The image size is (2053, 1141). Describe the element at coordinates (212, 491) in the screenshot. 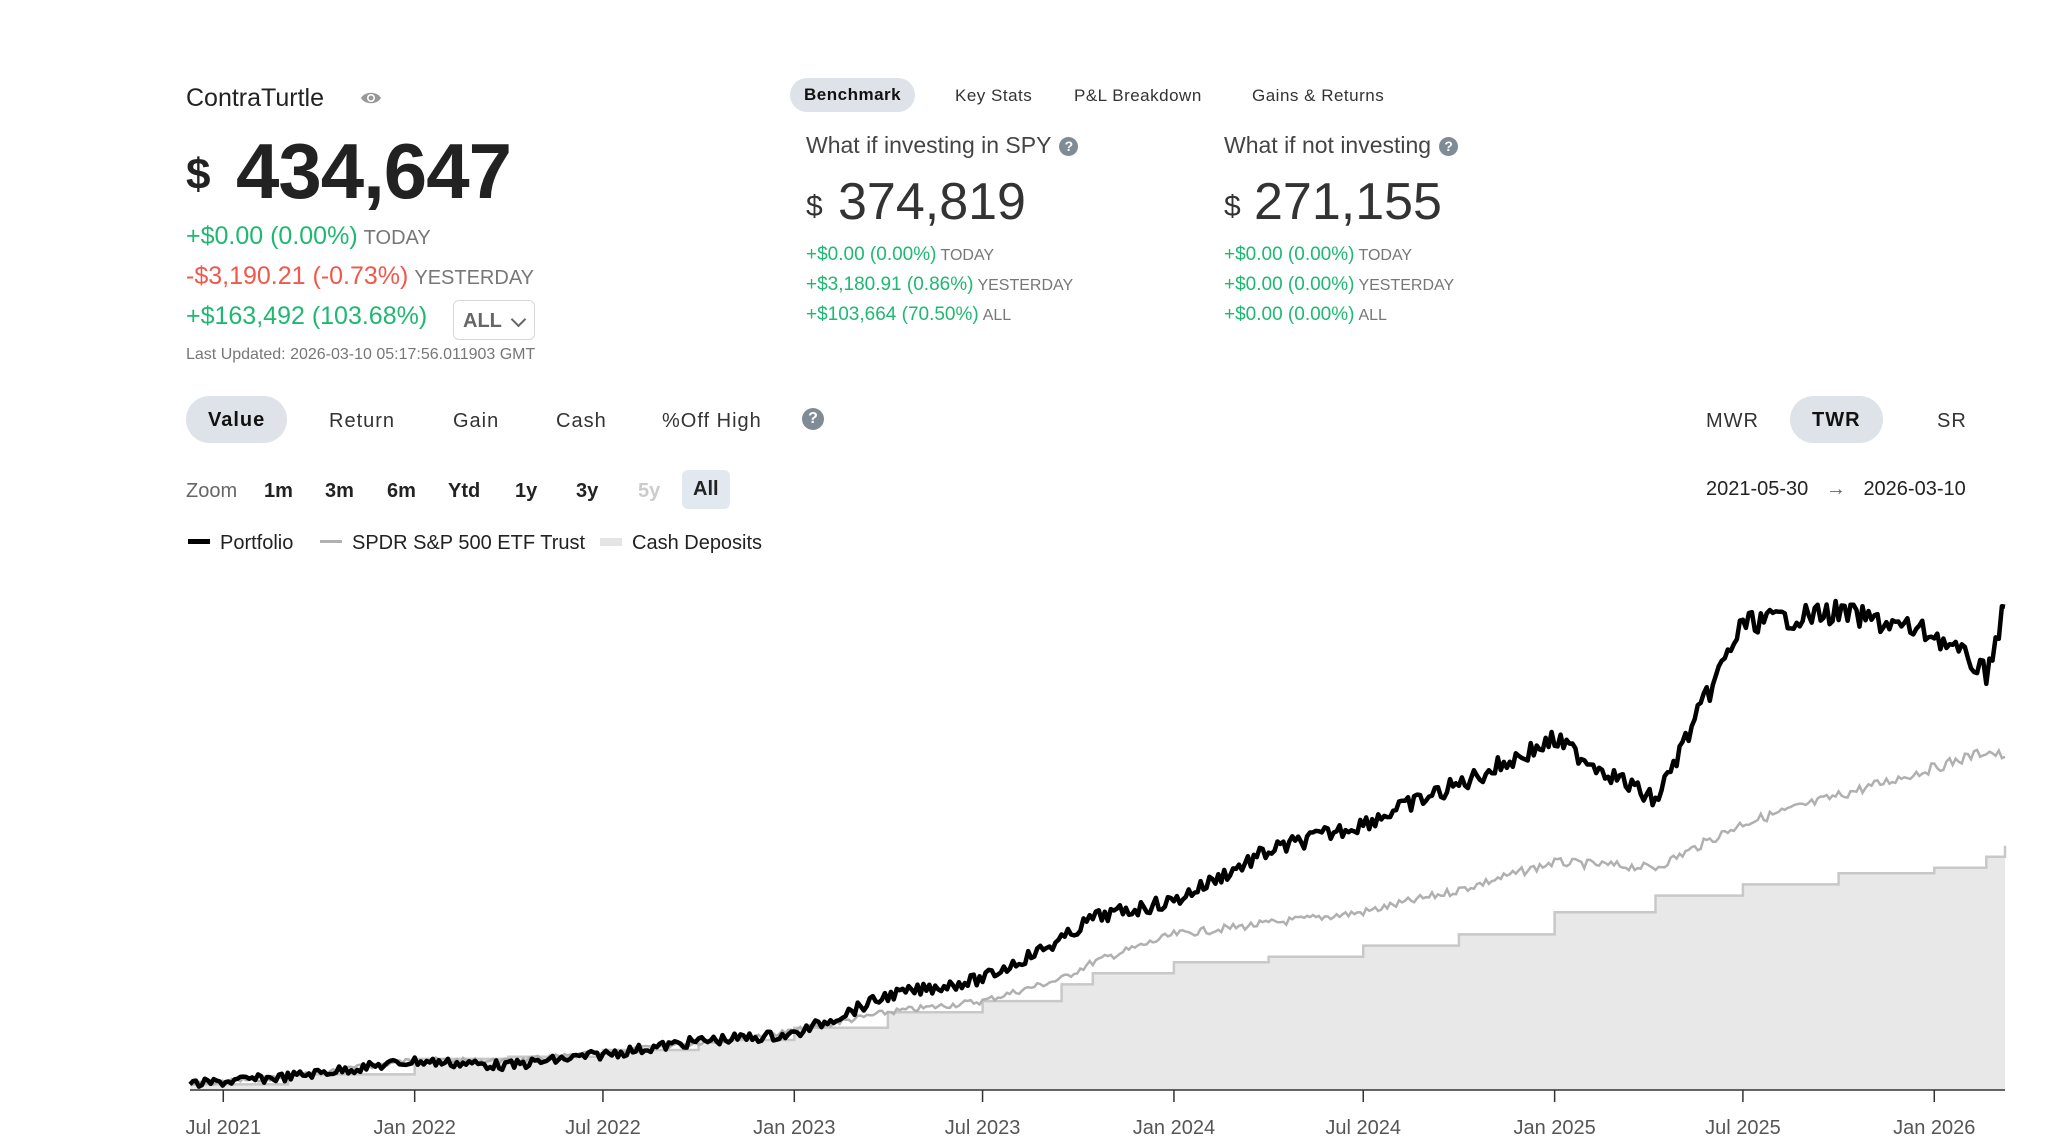

I see `zoom-label: Zoom` at that location.